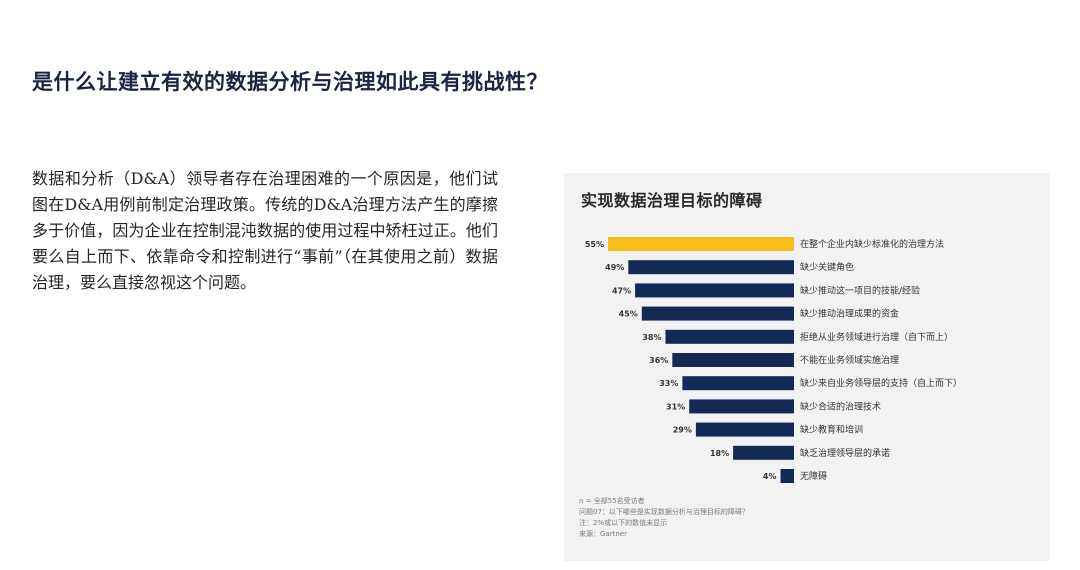 Image resolution: width=1080 pixels, height=570 pixels. I want to click on category-label: 缺少来自业务领导层的支持（自上而下）, so click(881, 383).